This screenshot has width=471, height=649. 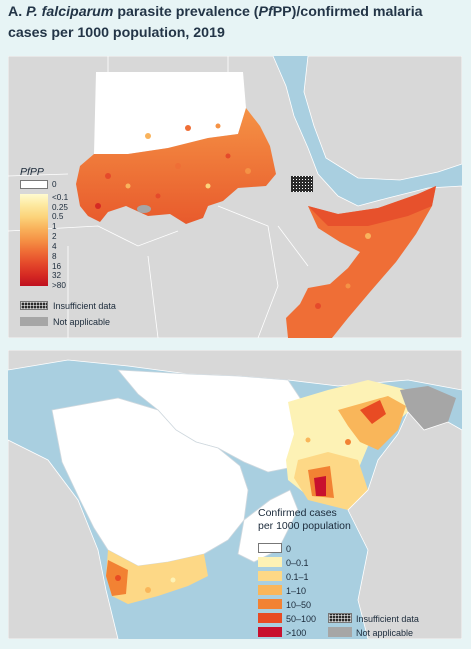 What do you see at coordinates (304, 526) in the screenshot?
I see `legend-cases-title-line2: per 1000 population` at bounding box center [304, 526].